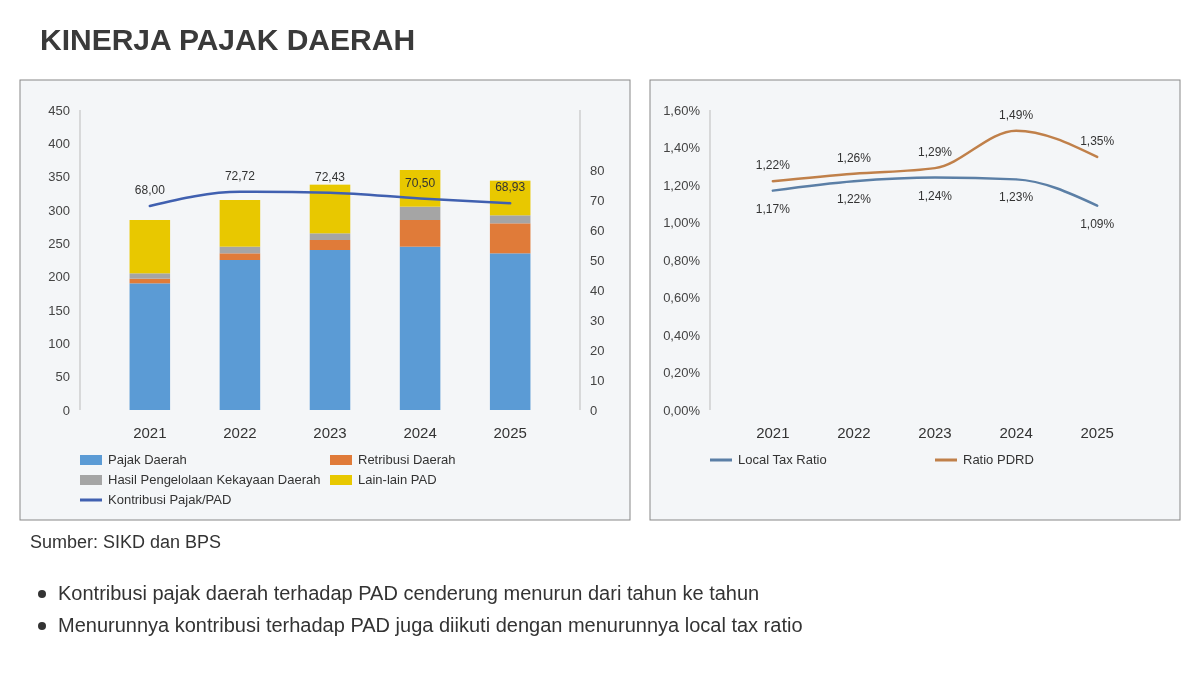 The image size is (1200, 675). Describe the element at coordinates (1097, 140) in the screenshot. I see `data-label: 1,35%` at that location.